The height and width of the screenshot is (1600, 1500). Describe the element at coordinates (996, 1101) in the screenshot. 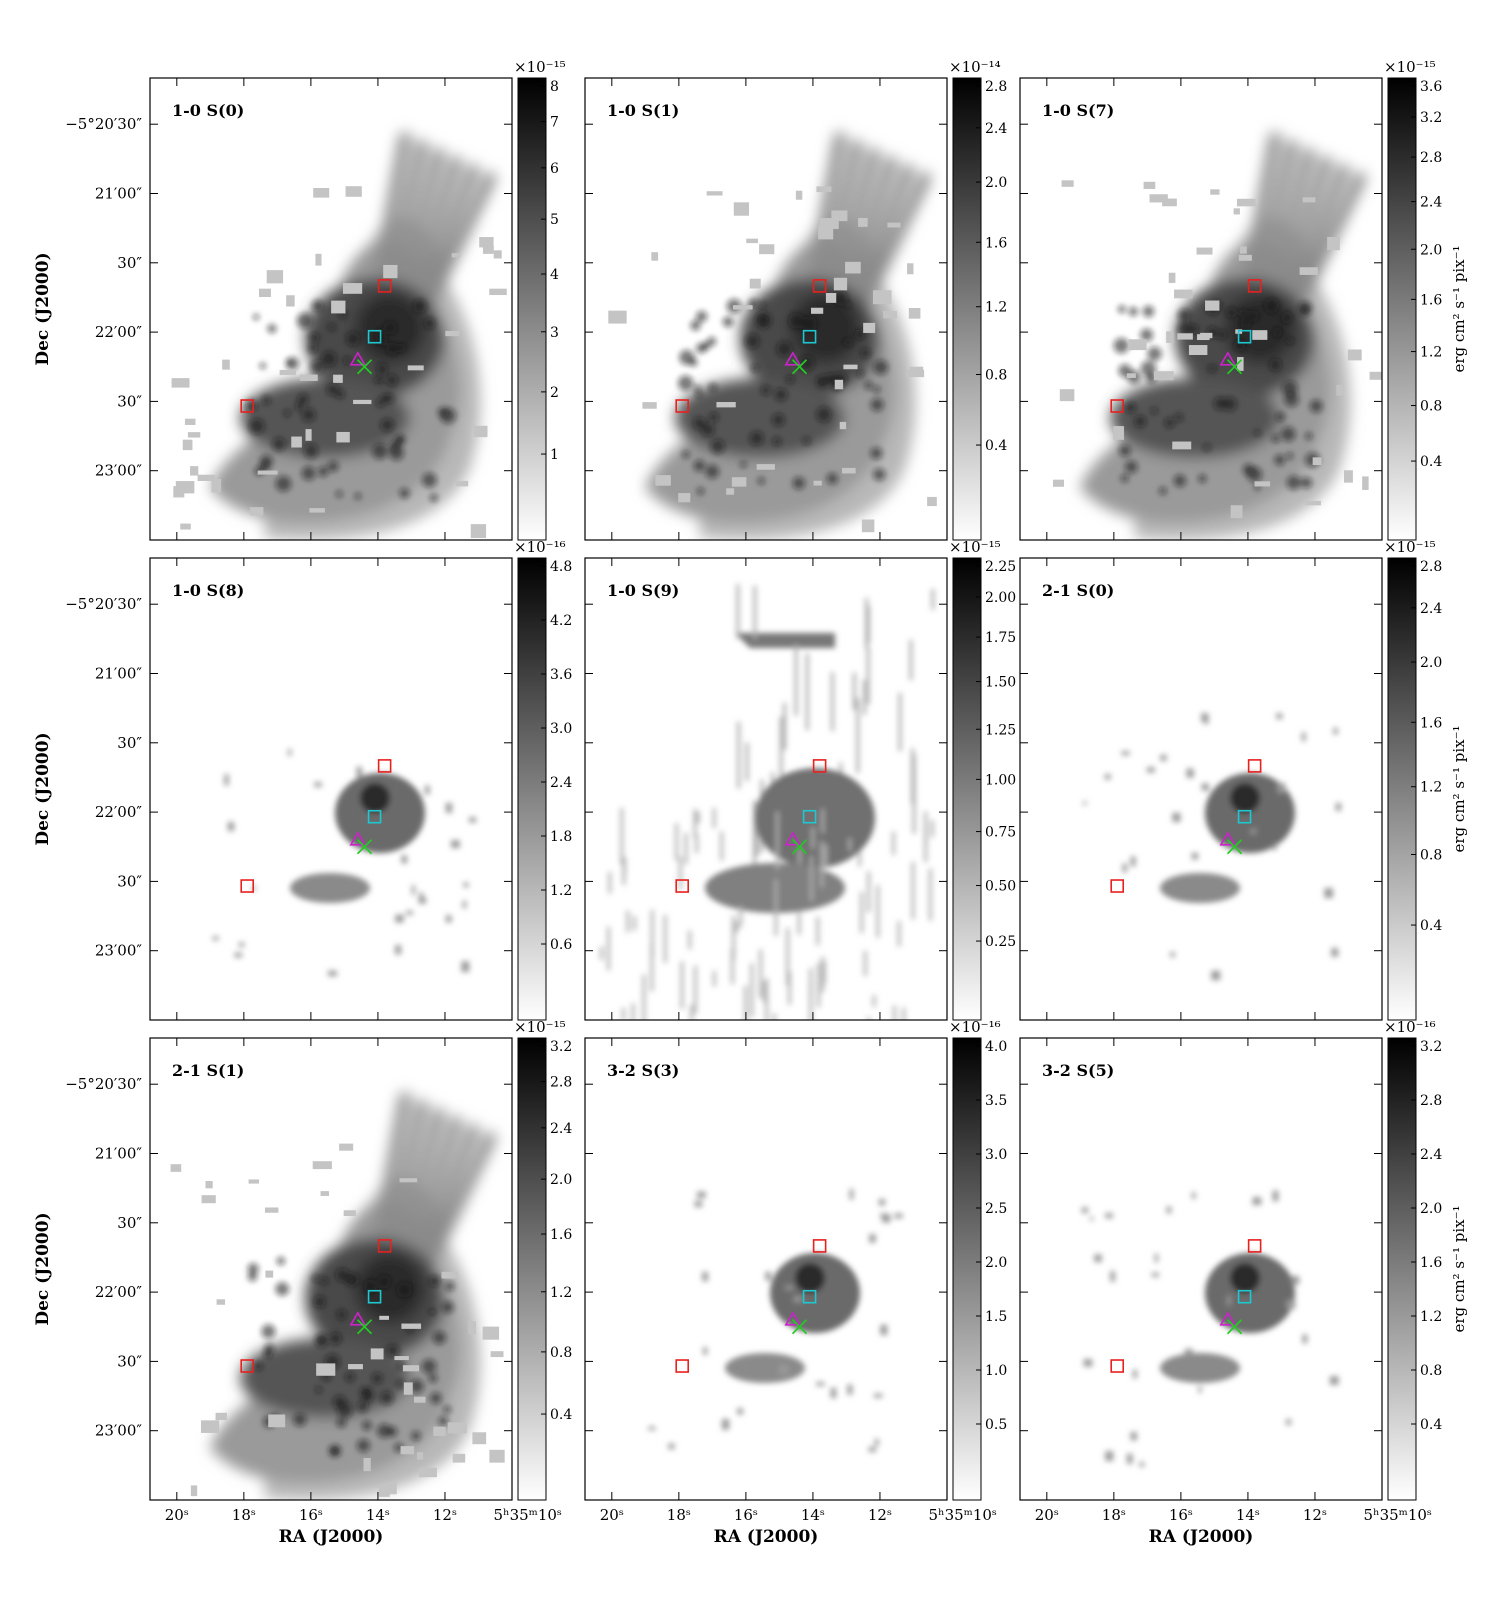

I see `colorbar-tick-label: 3.5` at that location.